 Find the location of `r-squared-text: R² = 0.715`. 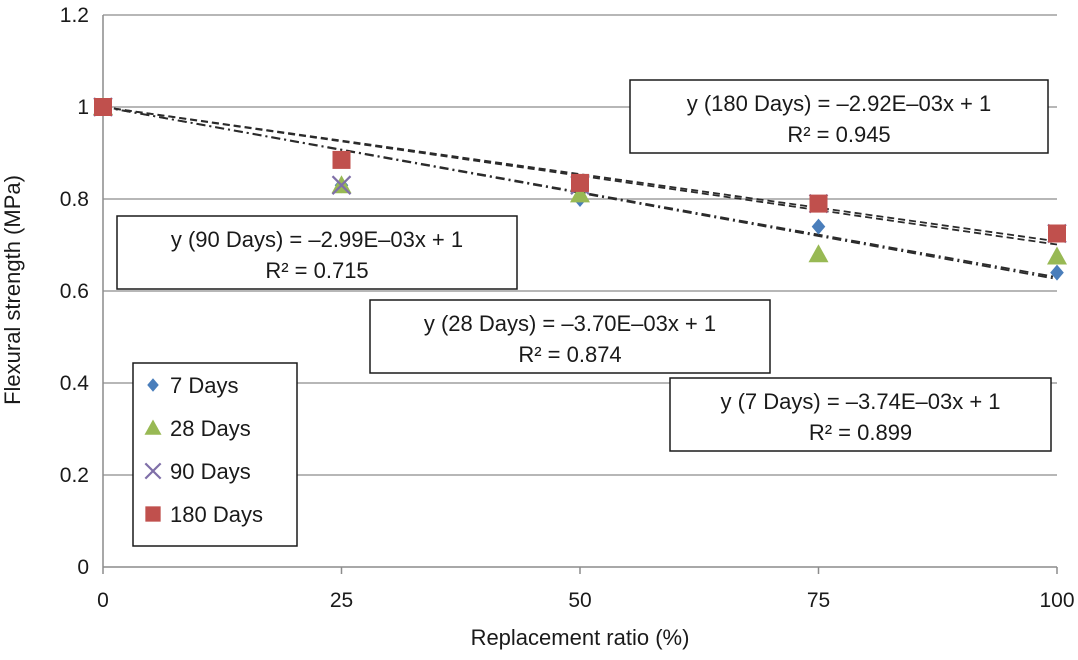

r-squared-text: R² = 0.715 is located at coordinates (316, 270).